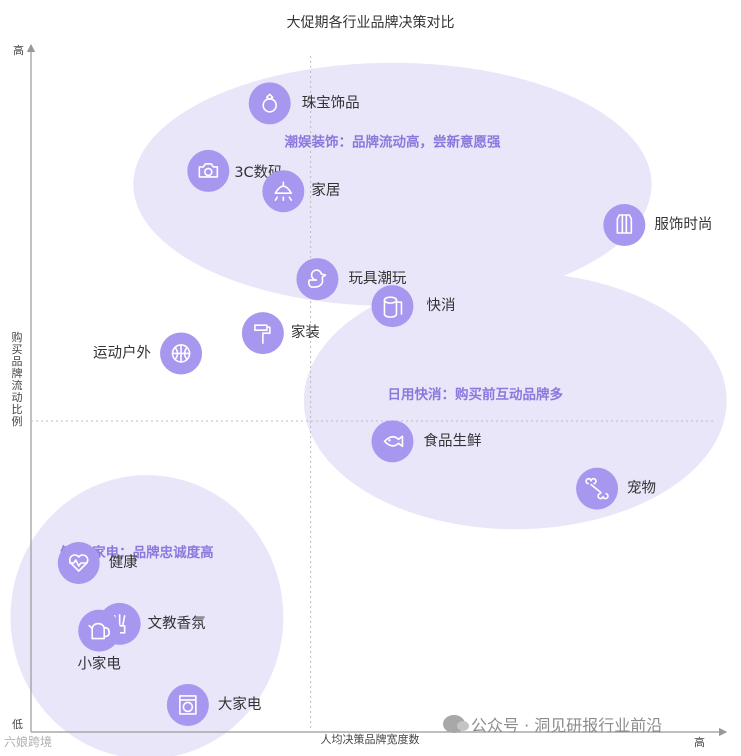  I want to click on data-point: 家装, so click(280, 333).